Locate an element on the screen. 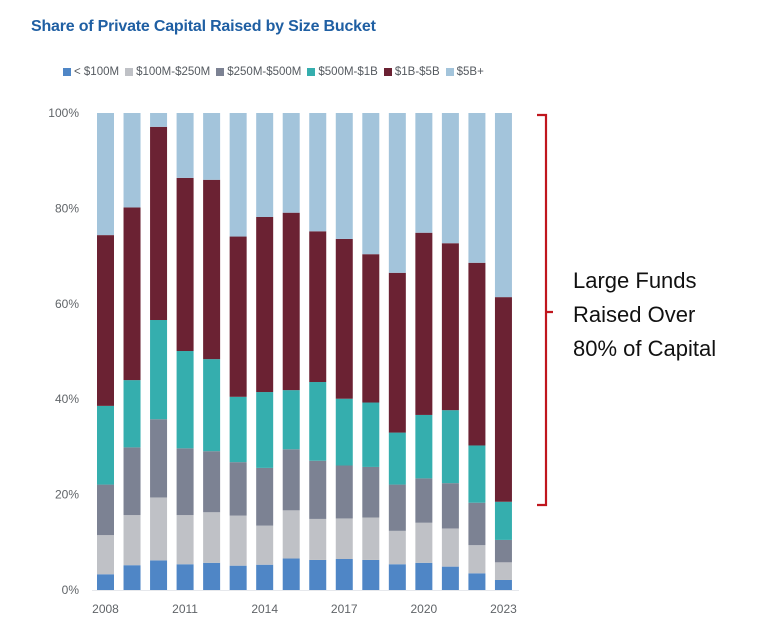  annotation-text: Large Funds Raised Over 80% of Capital is located at coordinates (644, 315).